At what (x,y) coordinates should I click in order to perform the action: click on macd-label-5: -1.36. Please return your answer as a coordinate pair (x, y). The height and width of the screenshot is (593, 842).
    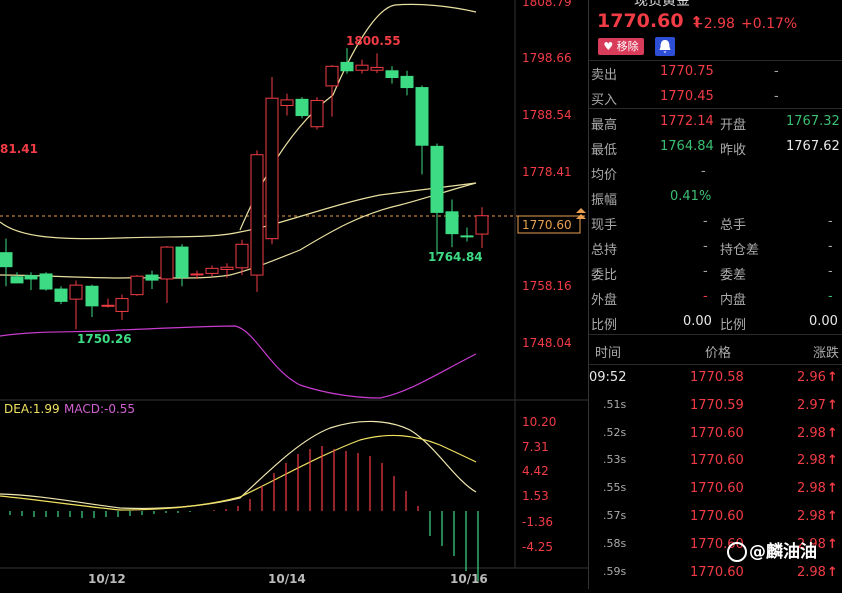
    Looking at the image, I should click on (537, 522).